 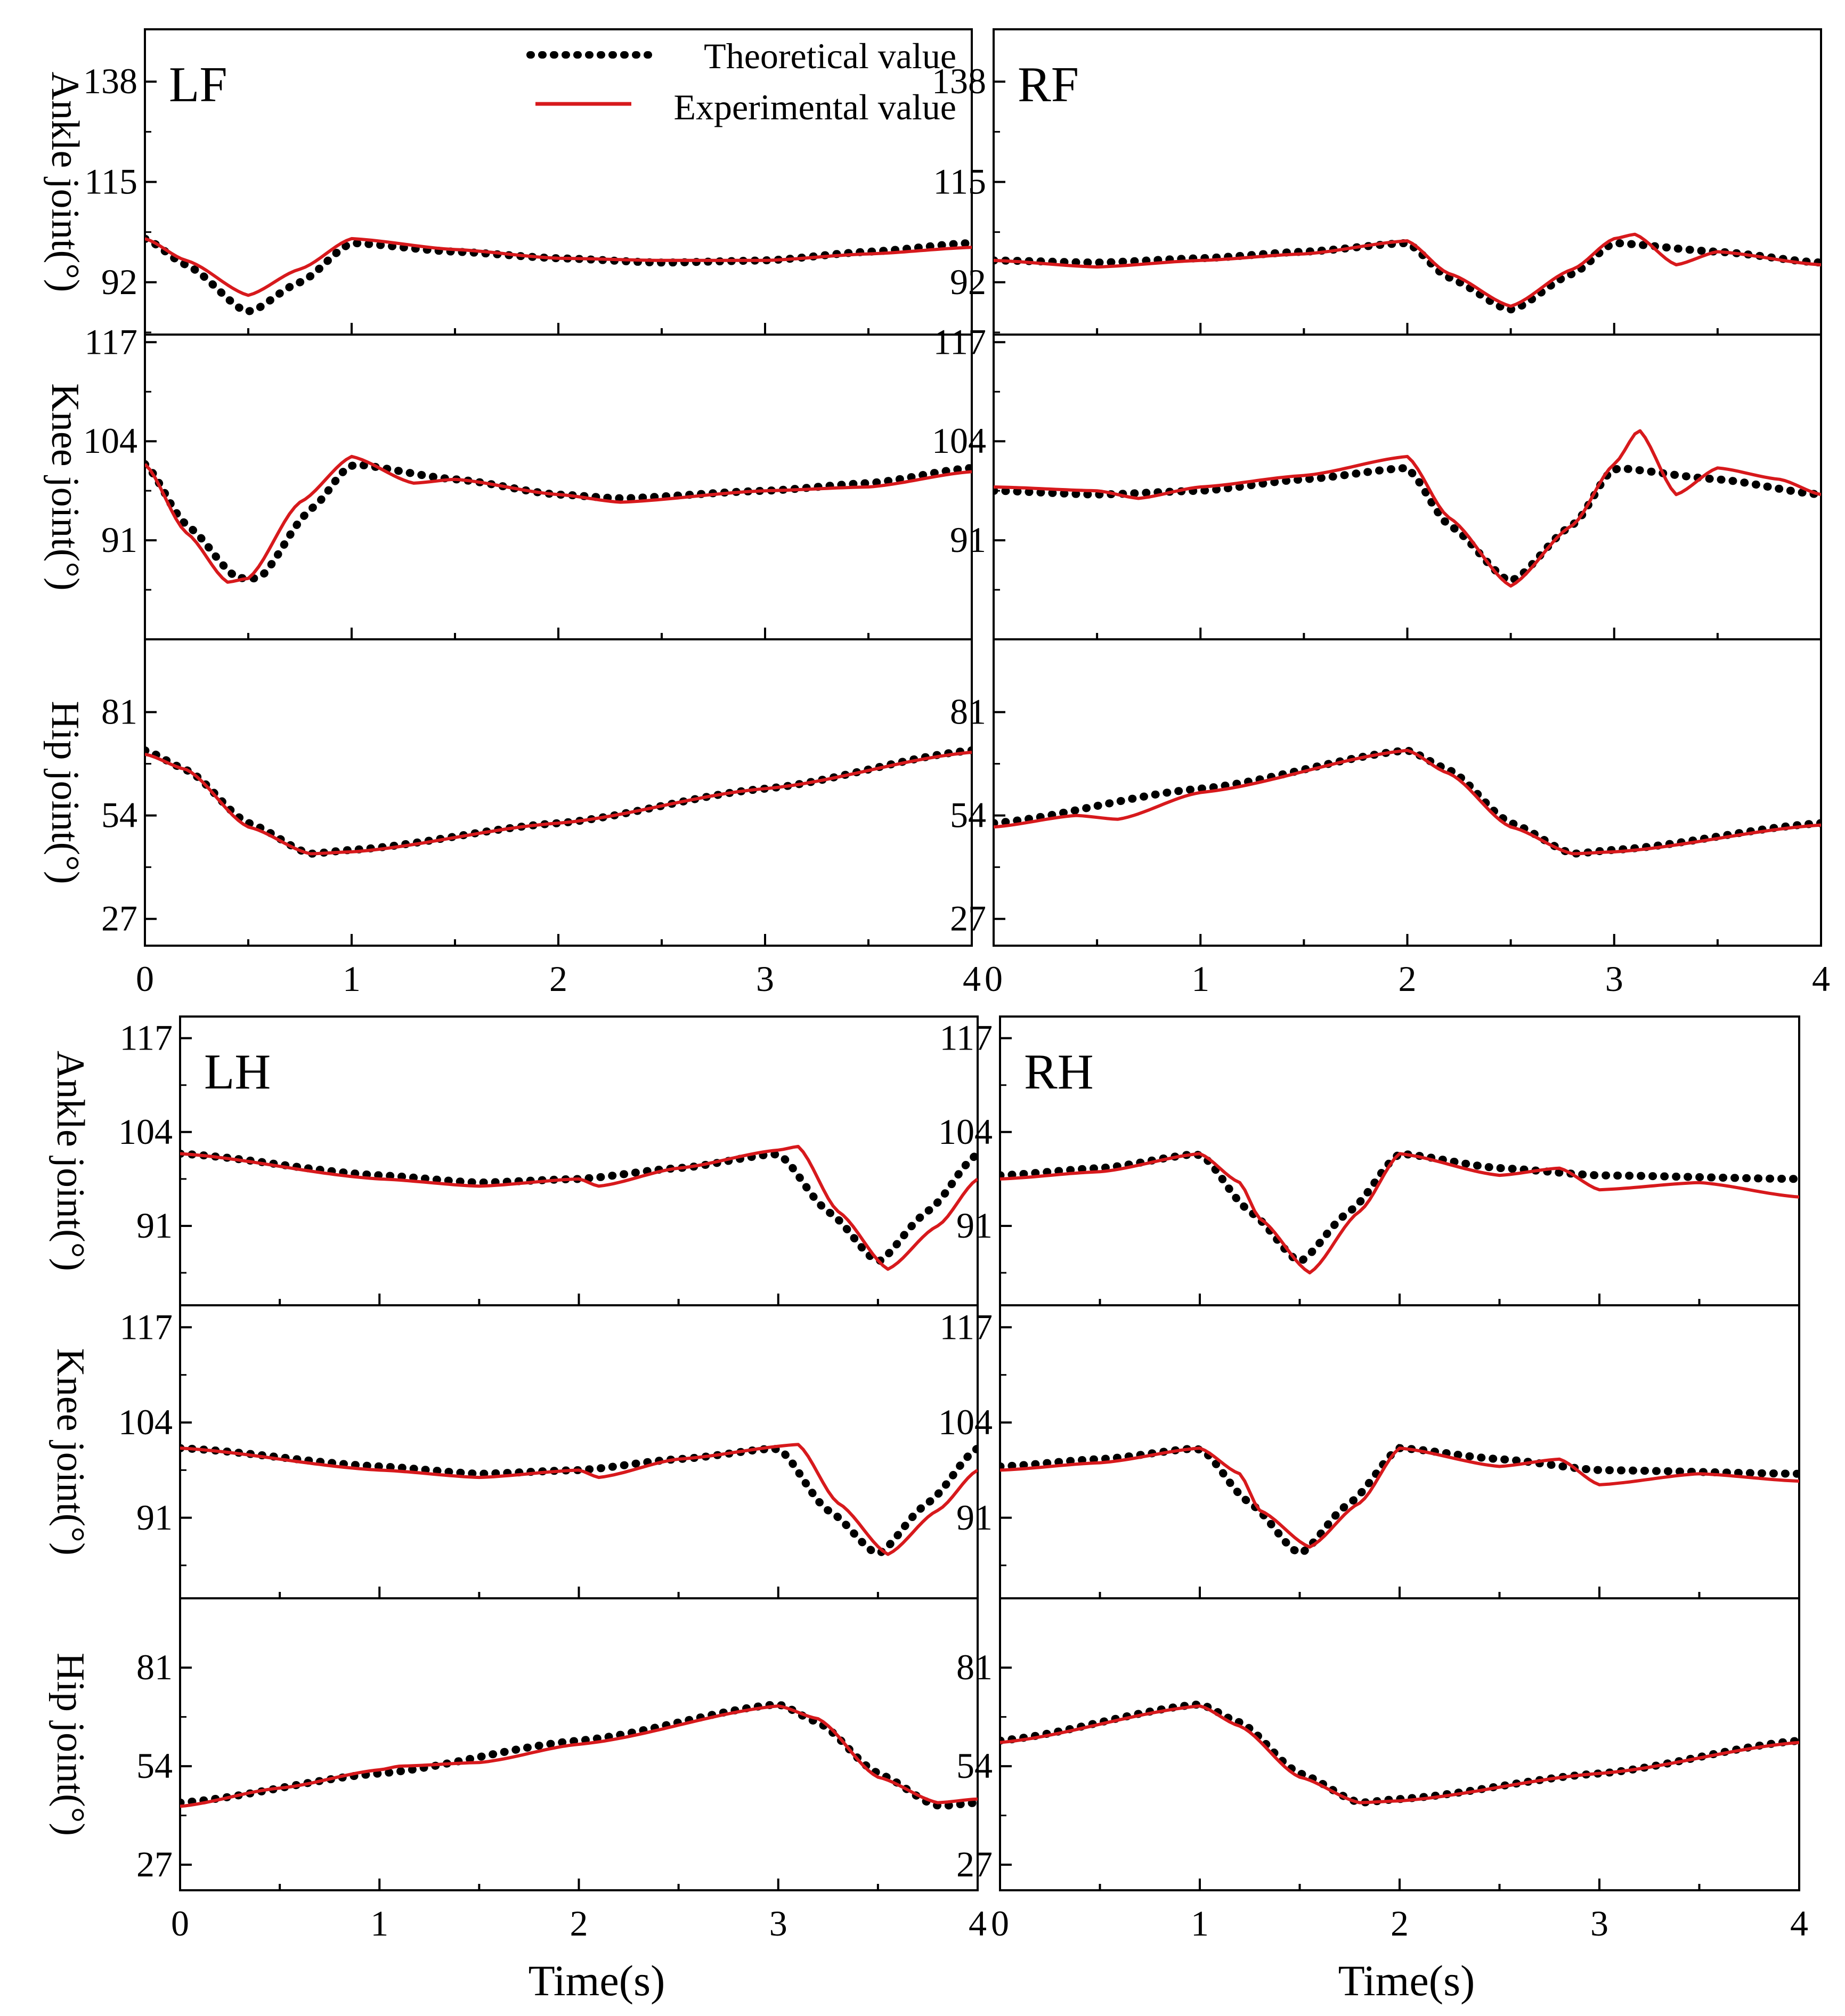 What do you see at coordinates (65, 793) in the screenshot?
I see `y-axis-label: Hip joint(°)` at bounding box center [65, 793].